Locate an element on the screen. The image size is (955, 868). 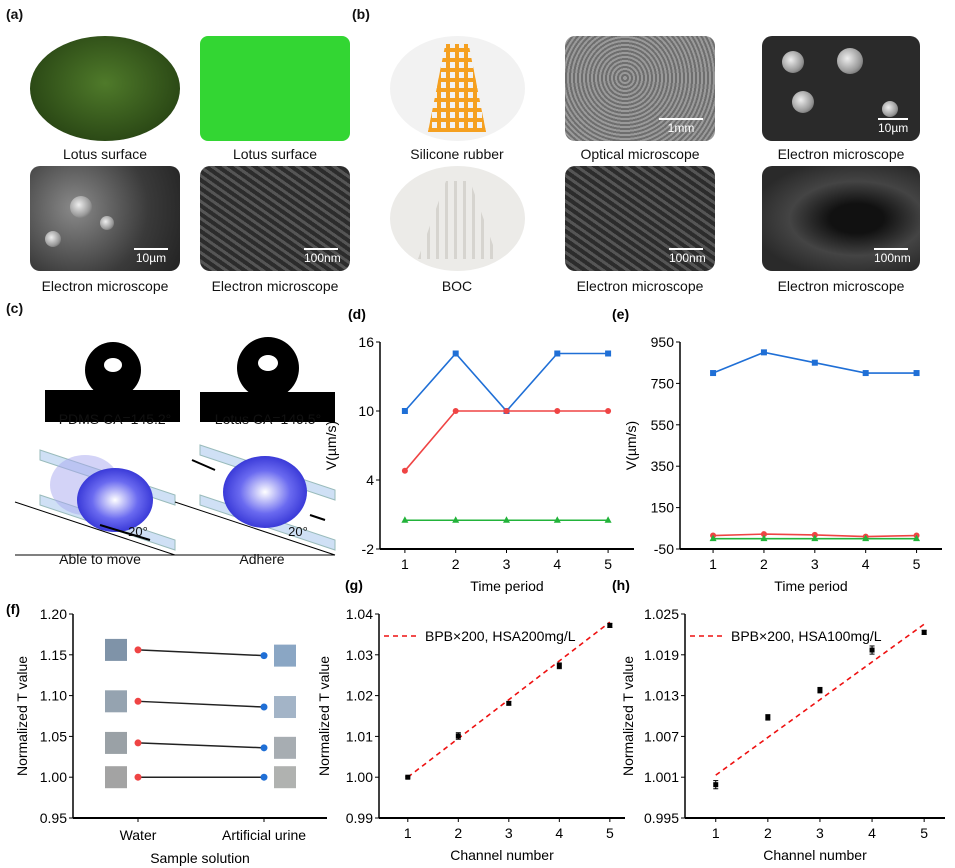
electron-microscope-image: 10µm is located at coordinates (841, 88).